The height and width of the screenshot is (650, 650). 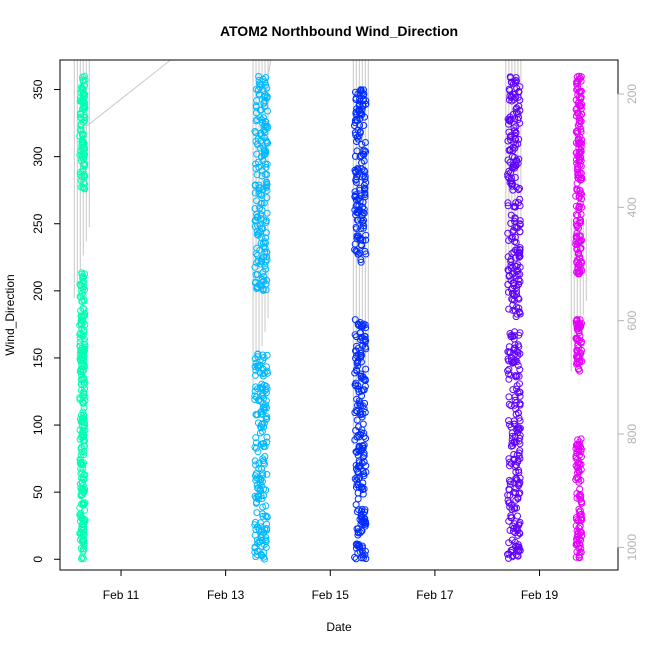 I want to click on chart-title: ATOM2 Northbound Wind_Direction, so click(x=339, y=31).